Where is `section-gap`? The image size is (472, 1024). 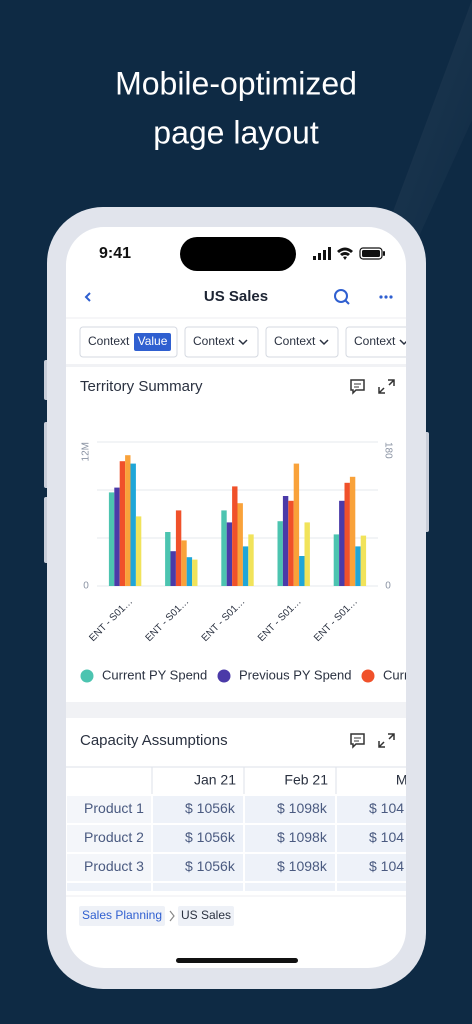
section-gap is located at coordinates (236, 710).